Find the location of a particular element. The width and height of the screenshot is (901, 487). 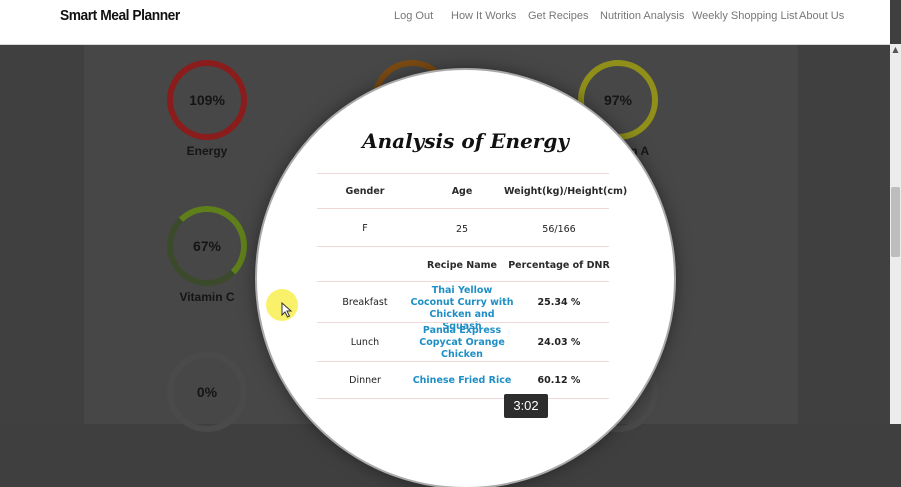

vertical-scrollbar: ▲ is located at coordinates (895, 234).